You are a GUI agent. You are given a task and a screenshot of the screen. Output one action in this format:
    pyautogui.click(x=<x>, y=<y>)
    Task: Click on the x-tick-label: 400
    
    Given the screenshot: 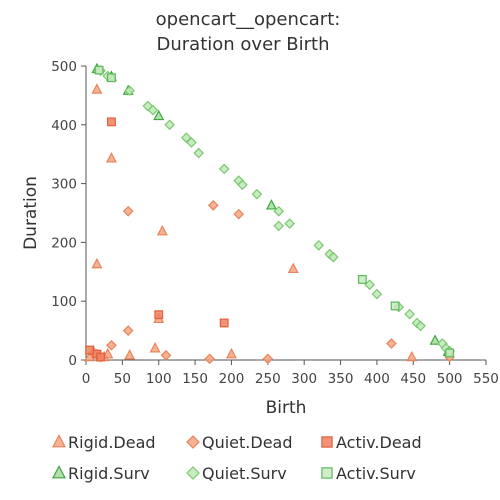 What is the action you would take?
    pyautogui.click(x=377, y=379)
    